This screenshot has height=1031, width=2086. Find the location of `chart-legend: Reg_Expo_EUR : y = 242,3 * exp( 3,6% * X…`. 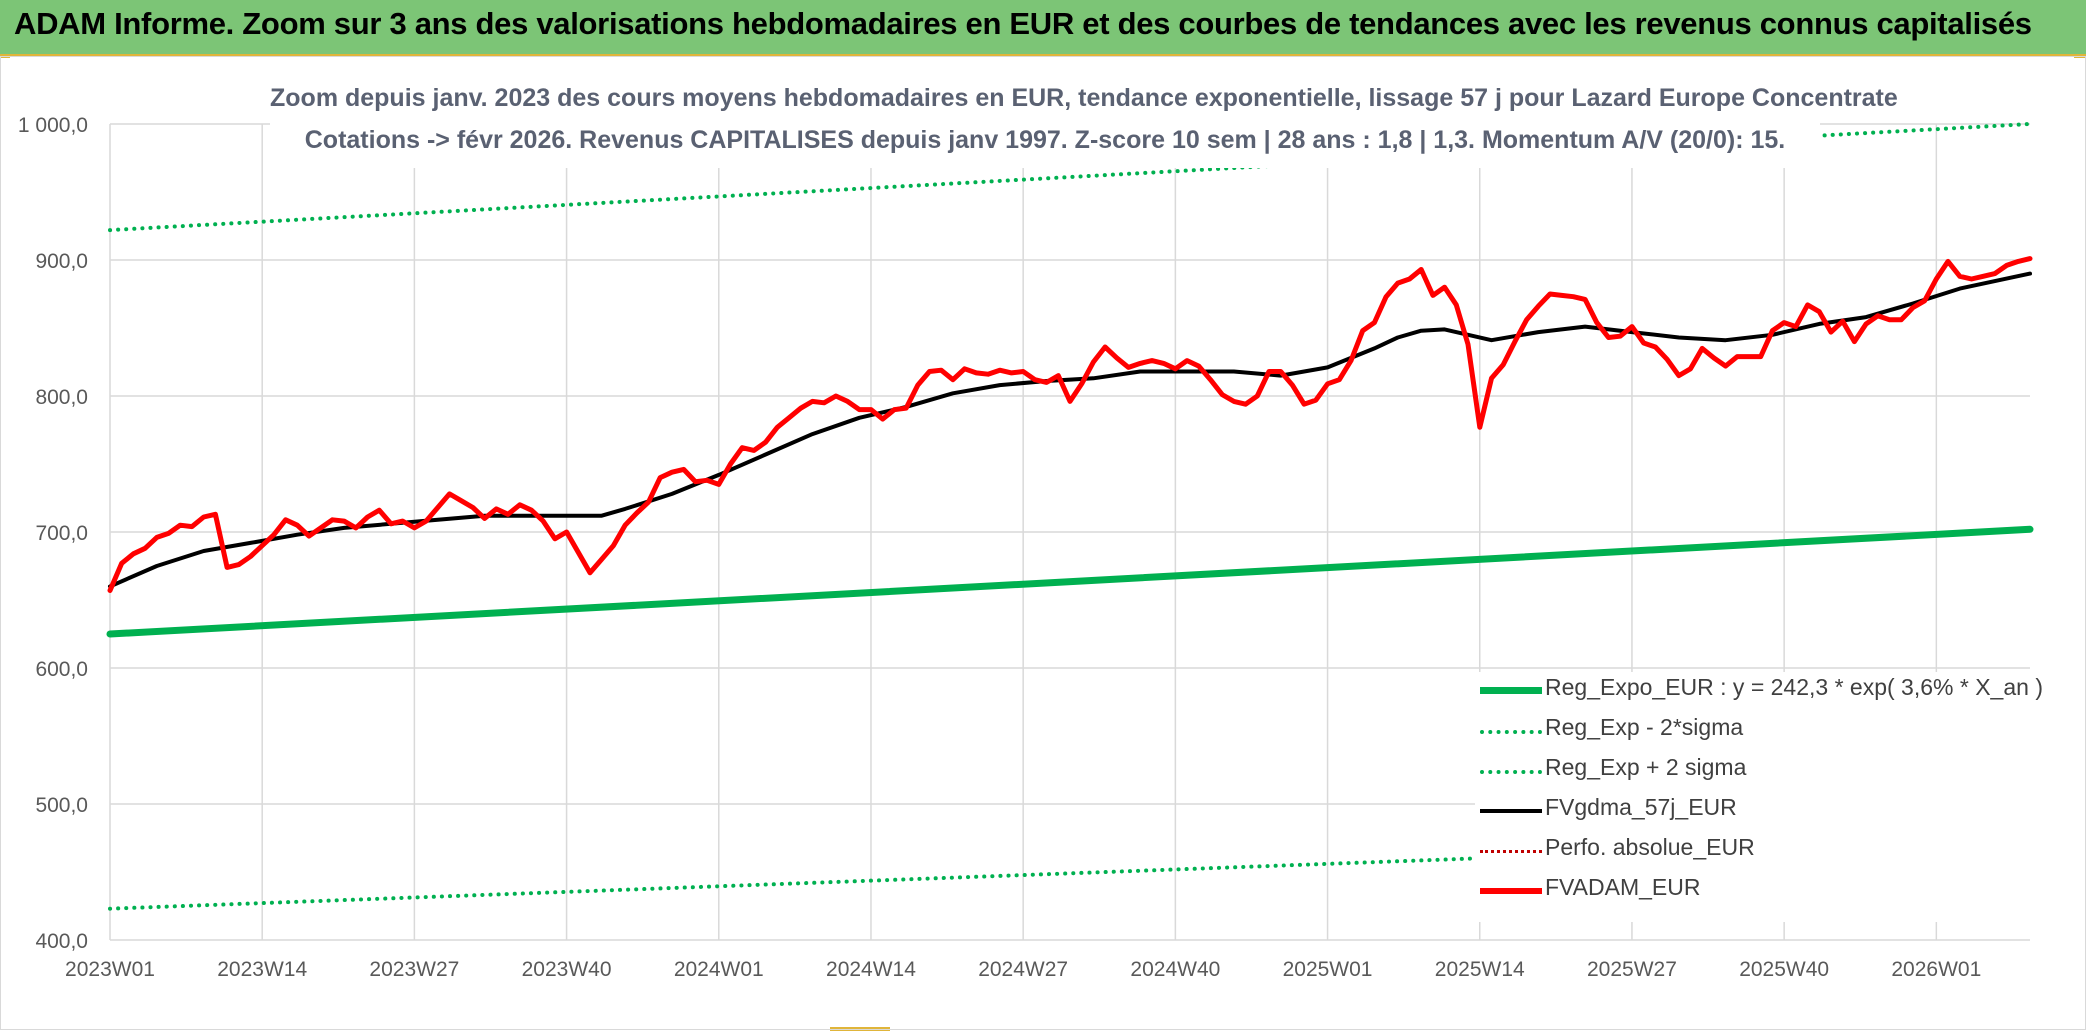

chart-legend: Reg_Expo_EUR : y = 242,3 * exp( 3,6% * X… is located at coordinates (1759, 797).